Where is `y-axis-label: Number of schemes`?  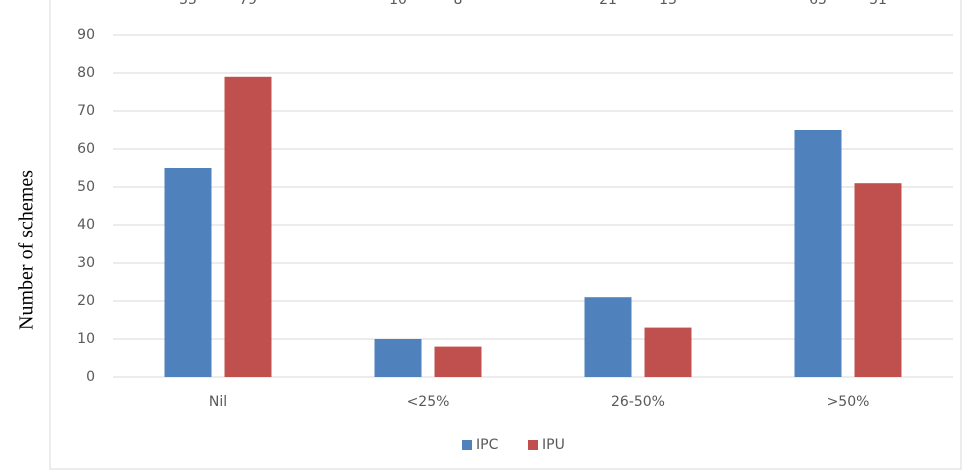 y-axis-label: Number of schemes is located at coordinates (27, 250).